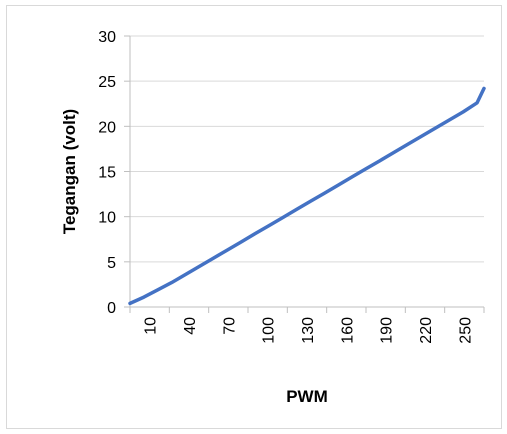  I want to click on x-tick-label: 10, so click(151, 326).